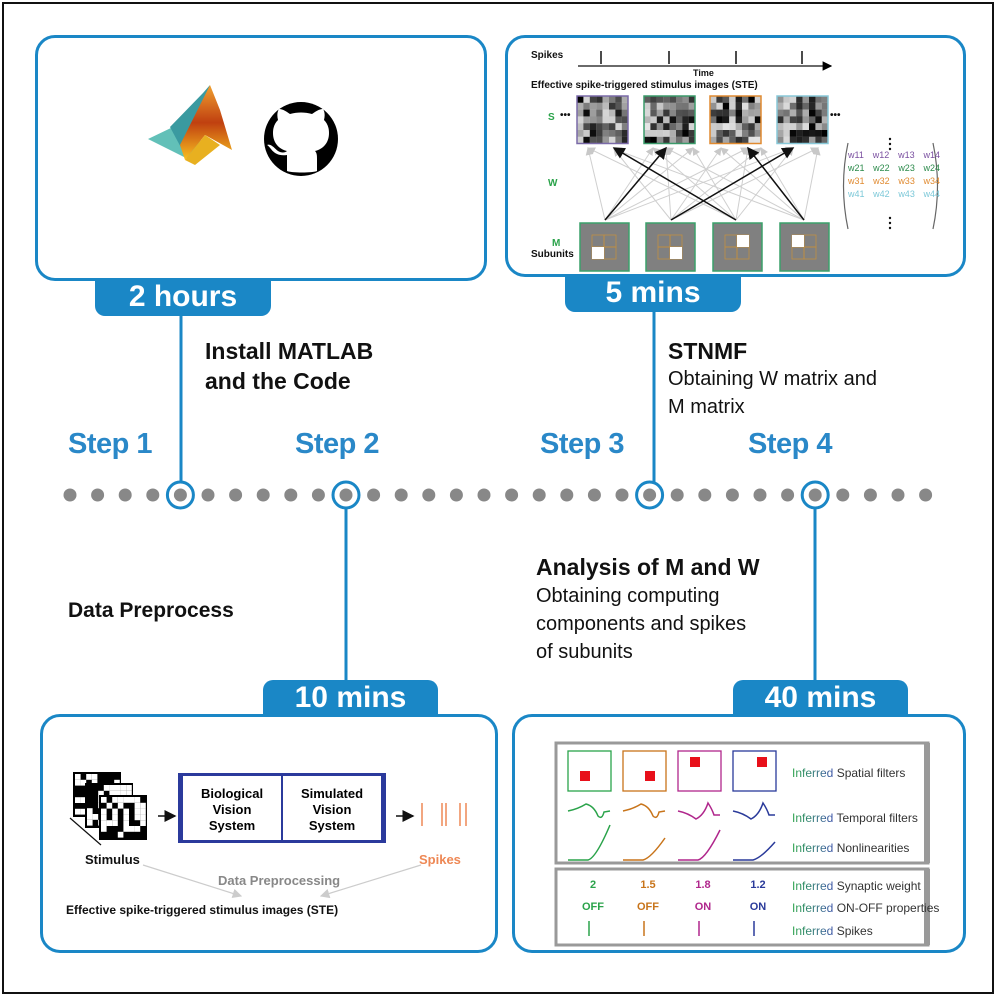  I want to click on step2-title: Data Preprocess, so click(151, 610).